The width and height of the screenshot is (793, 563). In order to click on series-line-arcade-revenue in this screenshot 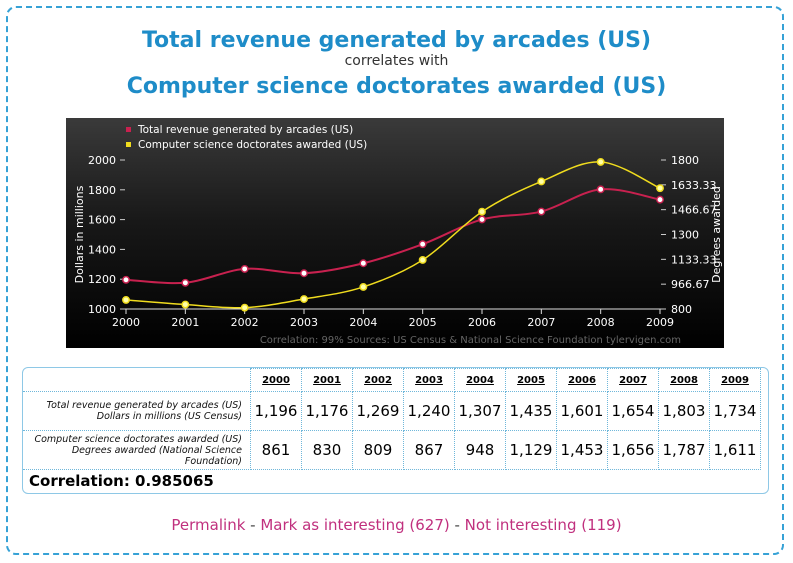, I will do `click(393, 236)`.